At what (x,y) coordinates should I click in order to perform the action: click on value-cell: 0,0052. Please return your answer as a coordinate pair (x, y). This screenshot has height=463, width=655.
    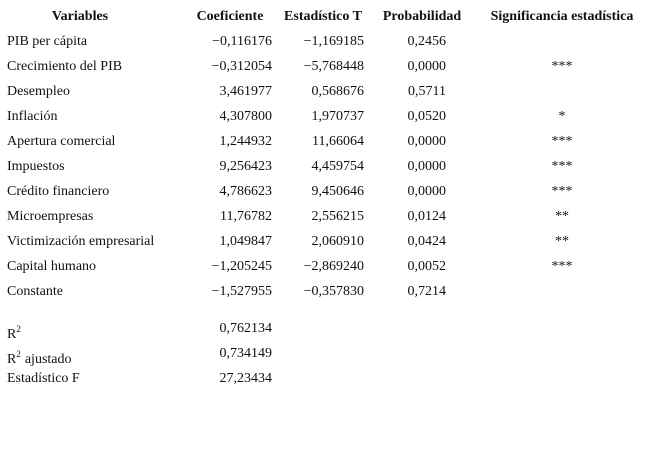
    Looking at the image, I should click on (427, 266).